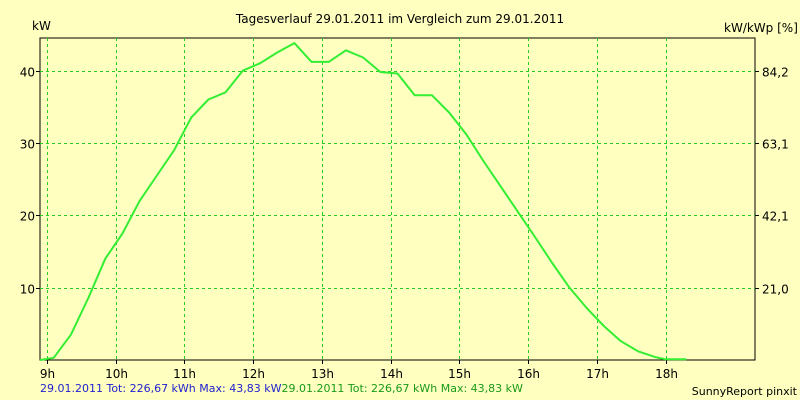 This screenshot has width=800, height=400. What do you see at coordinates (775, 73) in the screenshot?
I see `y-tick-label-right: 84,2` at bounding box center [775, 73].